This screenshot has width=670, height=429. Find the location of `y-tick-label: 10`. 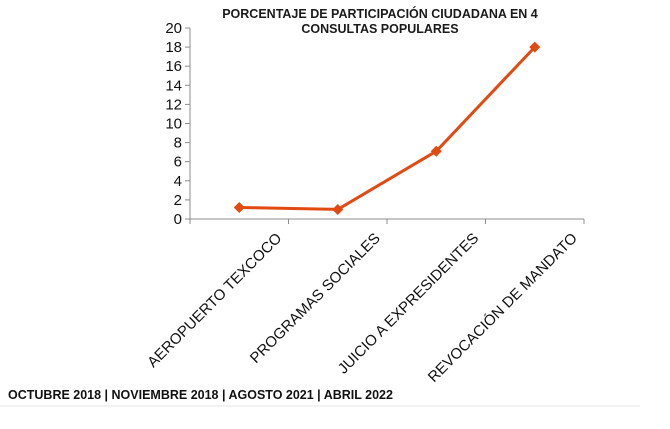

y-tick-label: 10 is located at coordinates (173, 124).